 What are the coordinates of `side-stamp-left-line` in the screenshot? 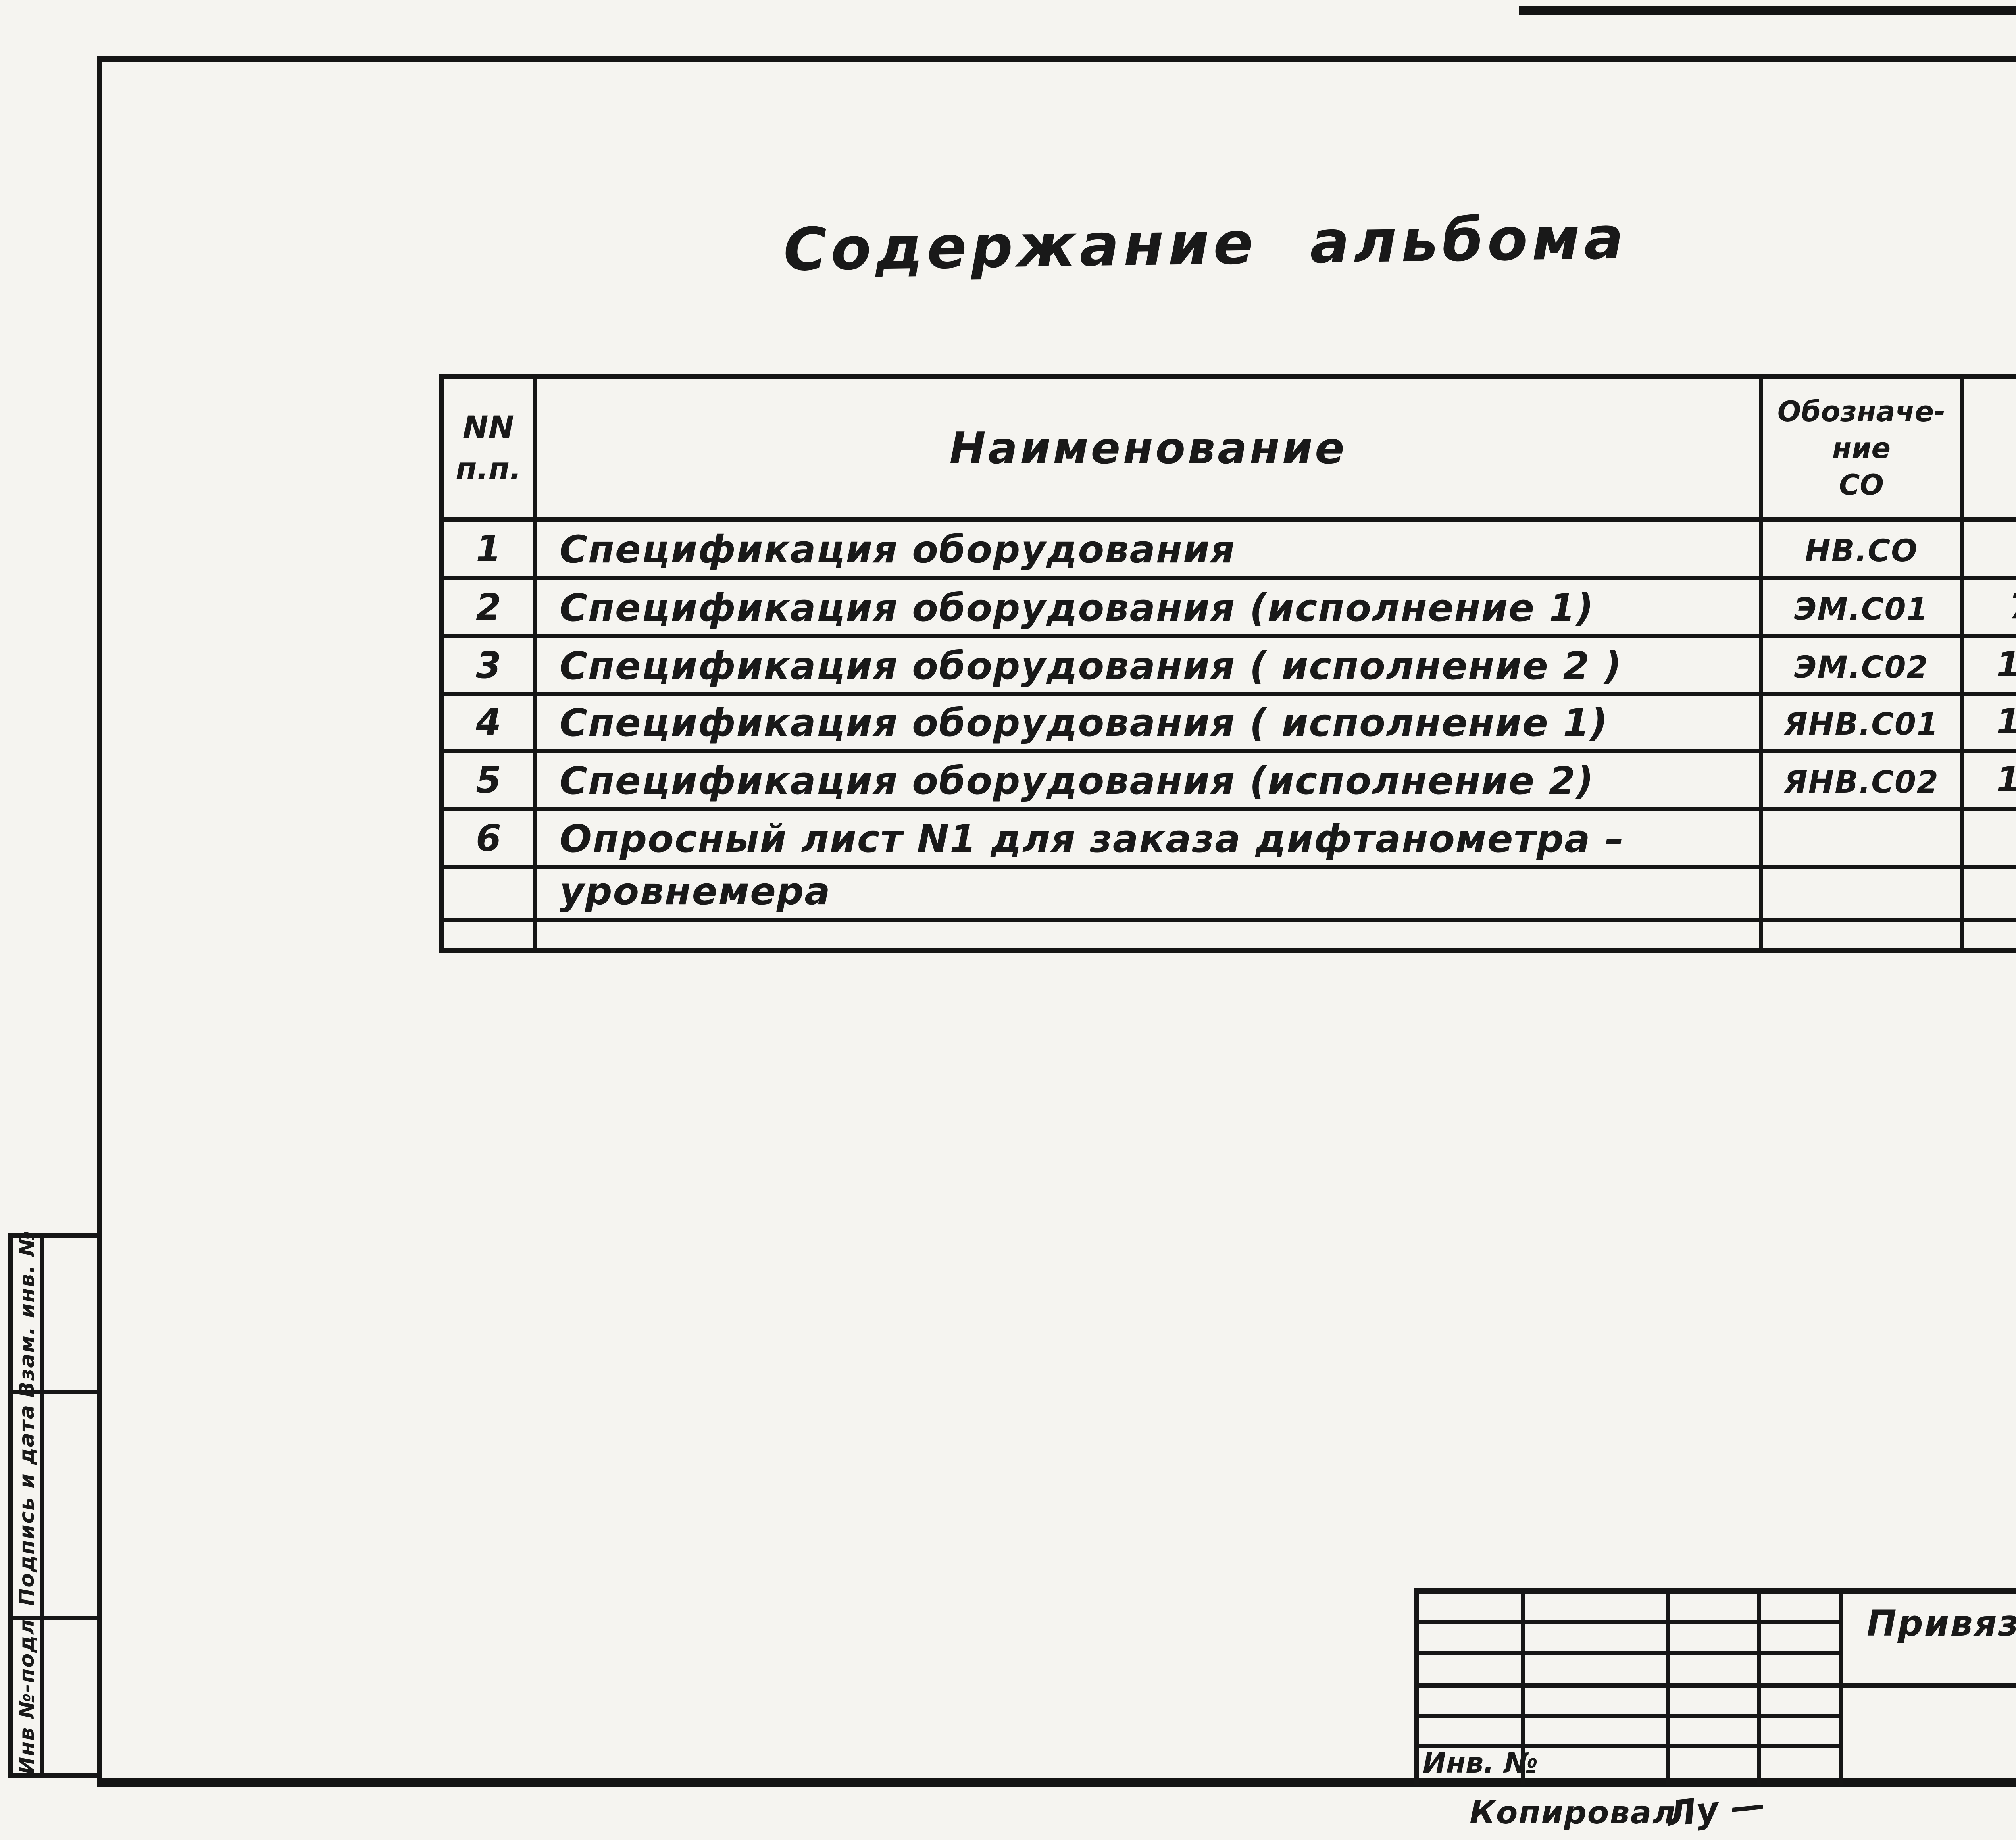 It's located at (10, 1505).